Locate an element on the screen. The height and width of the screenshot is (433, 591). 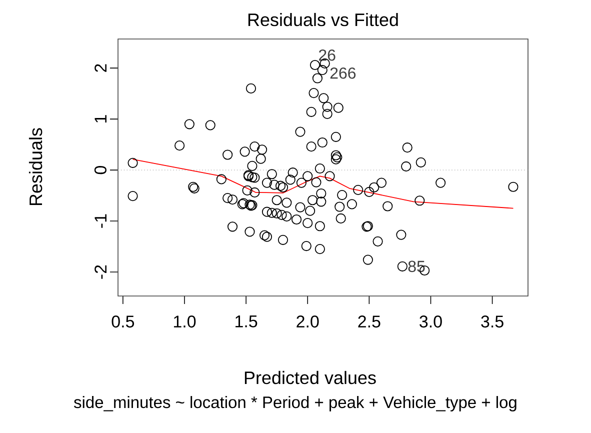
annotation: 26 is located at coordinates (327, 55).